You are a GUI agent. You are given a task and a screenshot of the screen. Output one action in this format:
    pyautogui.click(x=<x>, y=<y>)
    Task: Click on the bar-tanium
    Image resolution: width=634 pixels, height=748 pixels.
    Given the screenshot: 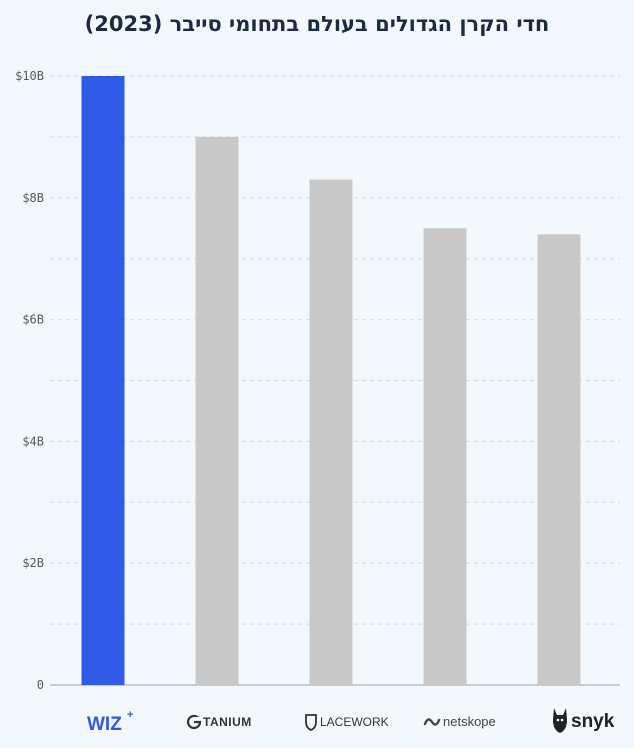 What is the action you would take?
    pyautogui.click(x=217, y=410)
    